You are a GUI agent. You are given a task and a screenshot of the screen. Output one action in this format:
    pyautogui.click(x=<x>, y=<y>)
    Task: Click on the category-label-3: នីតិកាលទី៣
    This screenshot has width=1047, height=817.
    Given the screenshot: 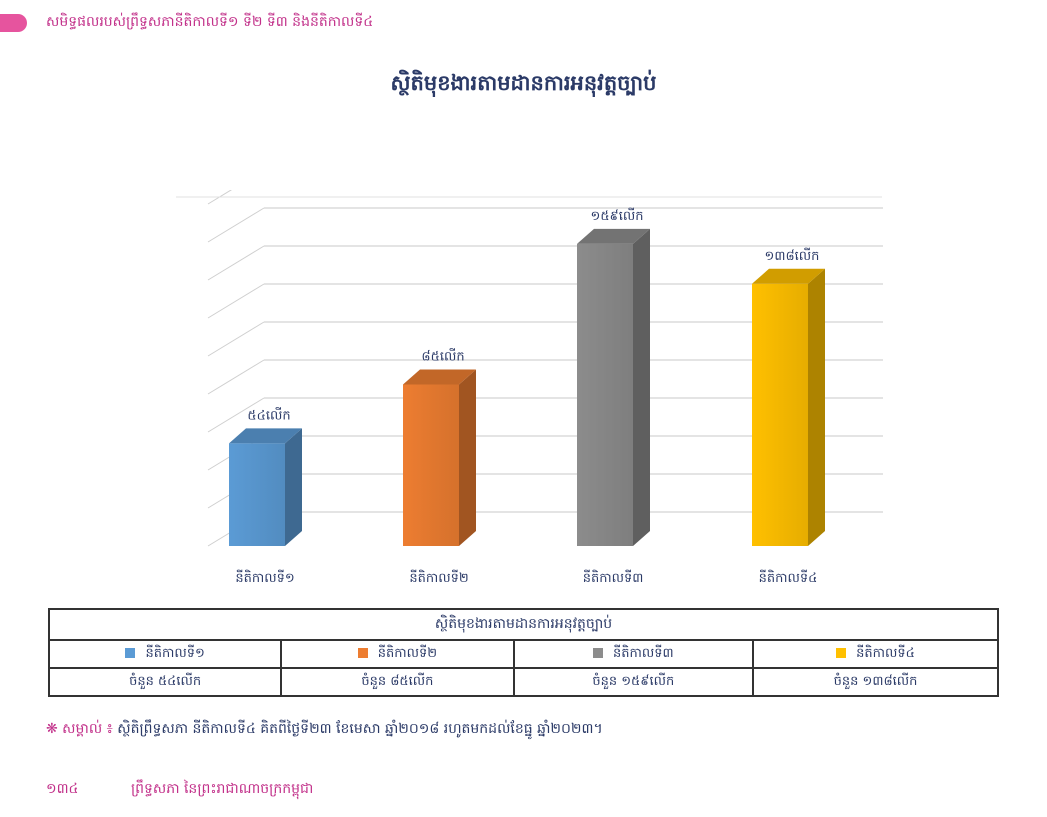 What is the action you would take?
    pyautogui.click(x=613, y=577)
    